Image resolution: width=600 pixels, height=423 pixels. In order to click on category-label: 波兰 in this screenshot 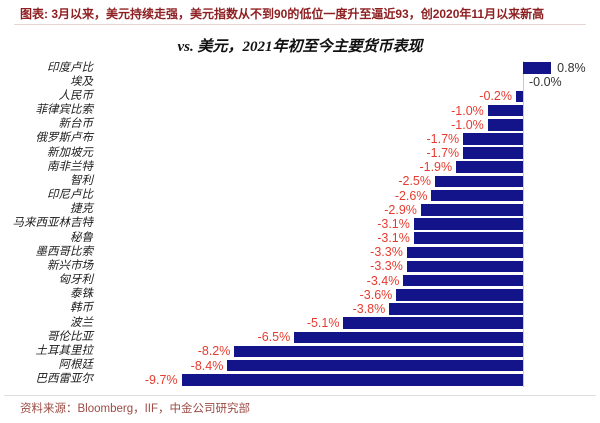, I will do `click(81, 322)`.